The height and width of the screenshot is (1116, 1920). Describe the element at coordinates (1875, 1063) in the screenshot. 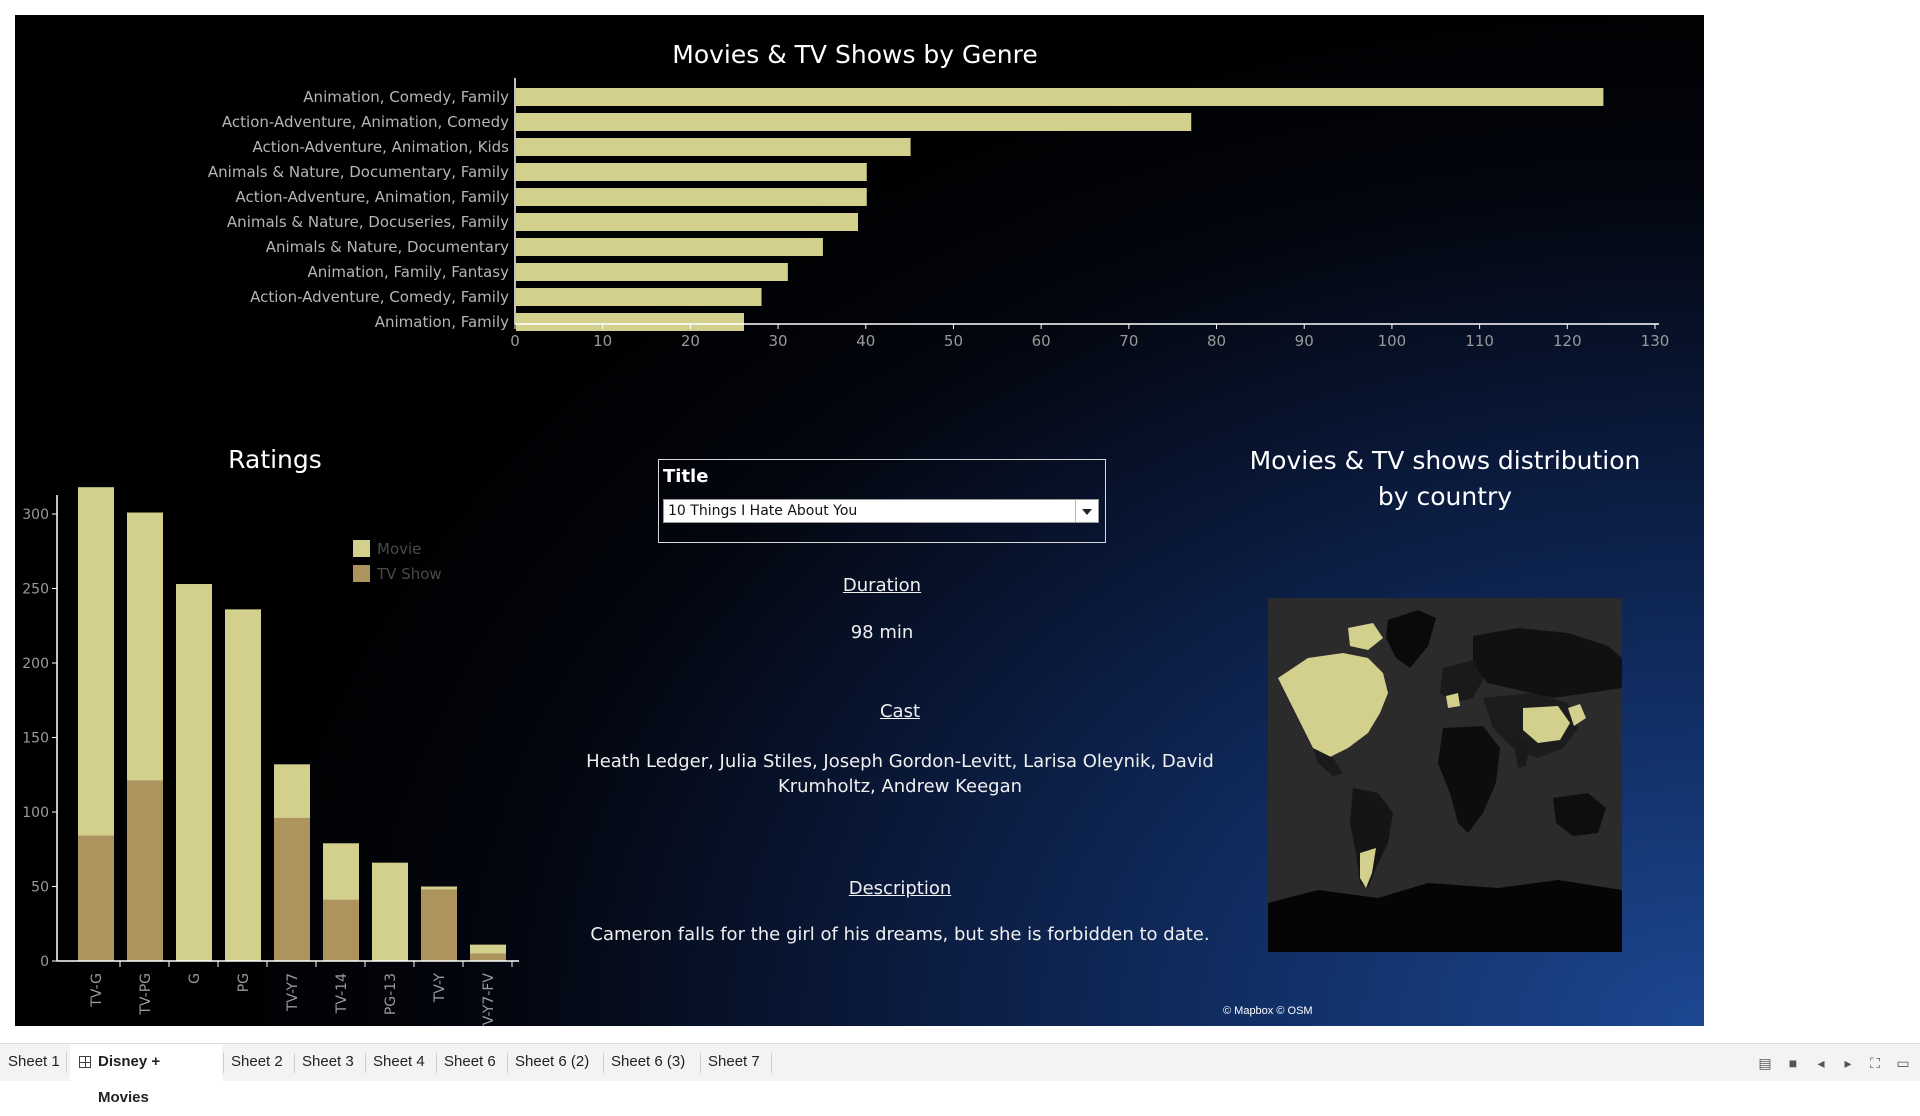

I see `fullscreen-icon: ⛶` at that location.